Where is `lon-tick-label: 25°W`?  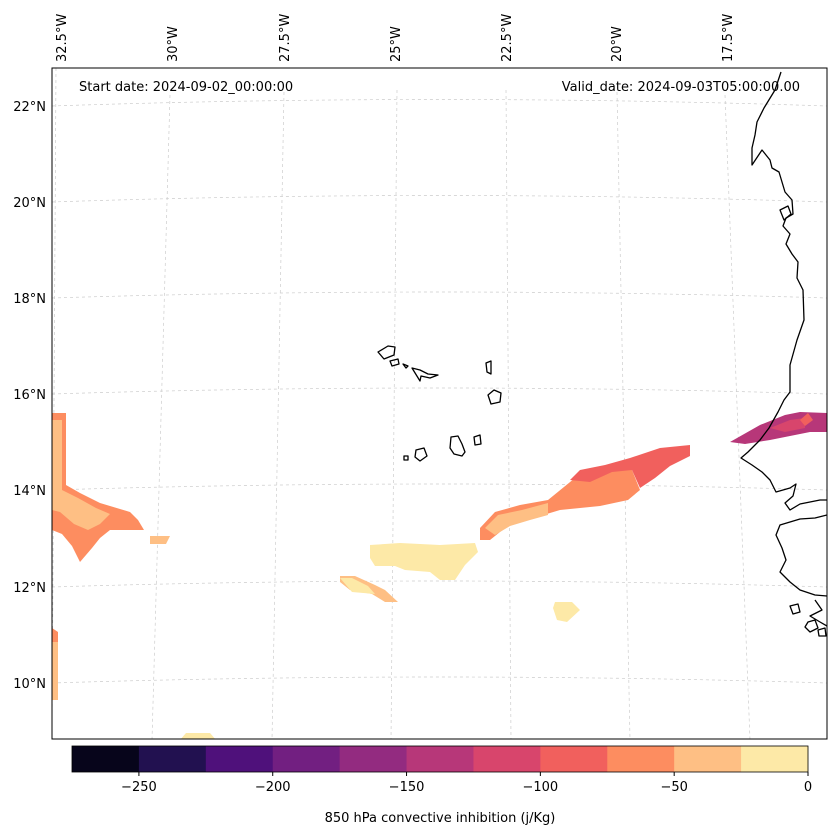
lon-tick-label: 25°W is located at coordinates (396, 44).